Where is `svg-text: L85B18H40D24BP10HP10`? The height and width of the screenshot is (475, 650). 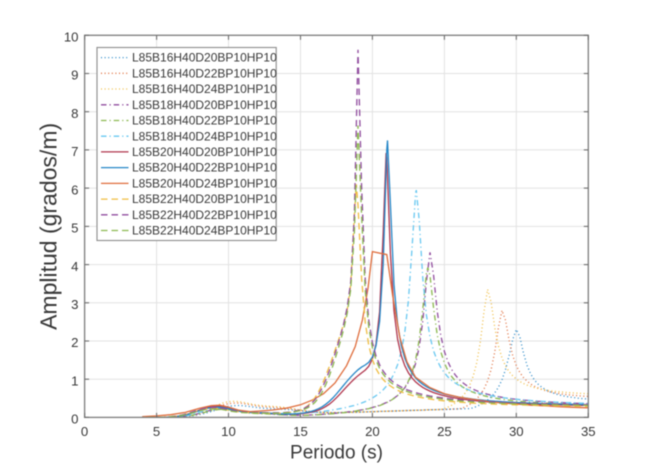
svg-text: L85B18H40D24BP10HP10 is located at coordinates (204, 136).